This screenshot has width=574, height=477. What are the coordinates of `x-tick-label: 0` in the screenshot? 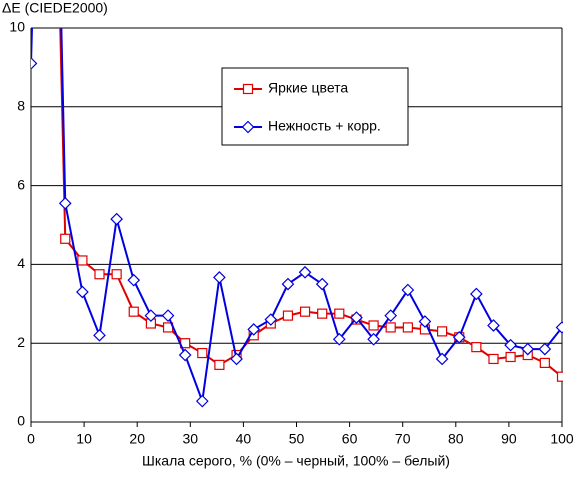 It's located at (31, 439).